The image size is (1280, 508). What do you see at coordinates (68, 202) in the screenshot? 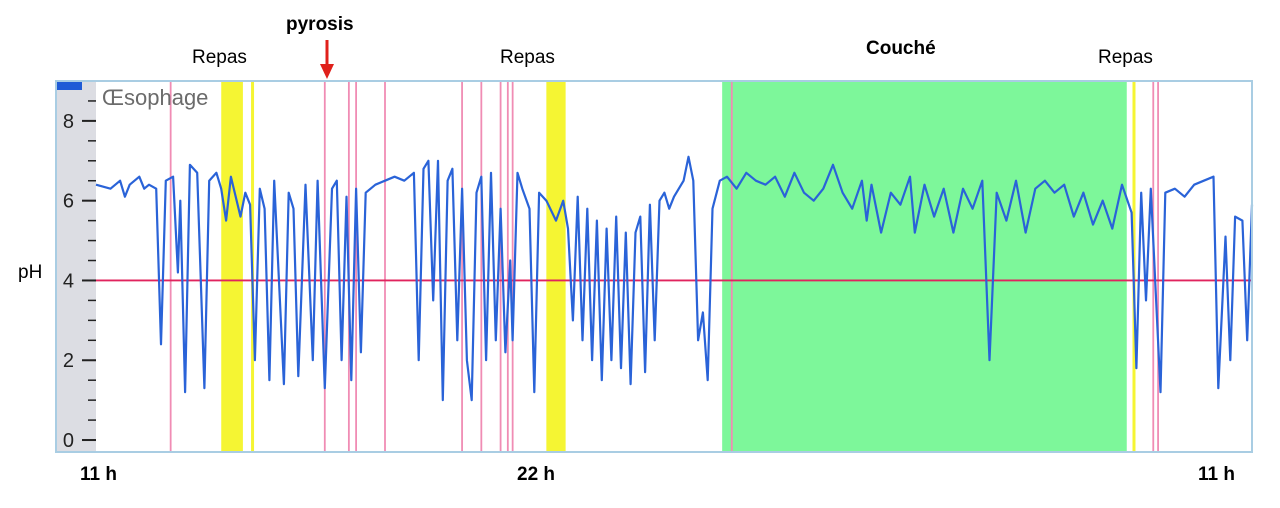
I see `y-tick-label-6: 6` at bounding box center [68, 202].